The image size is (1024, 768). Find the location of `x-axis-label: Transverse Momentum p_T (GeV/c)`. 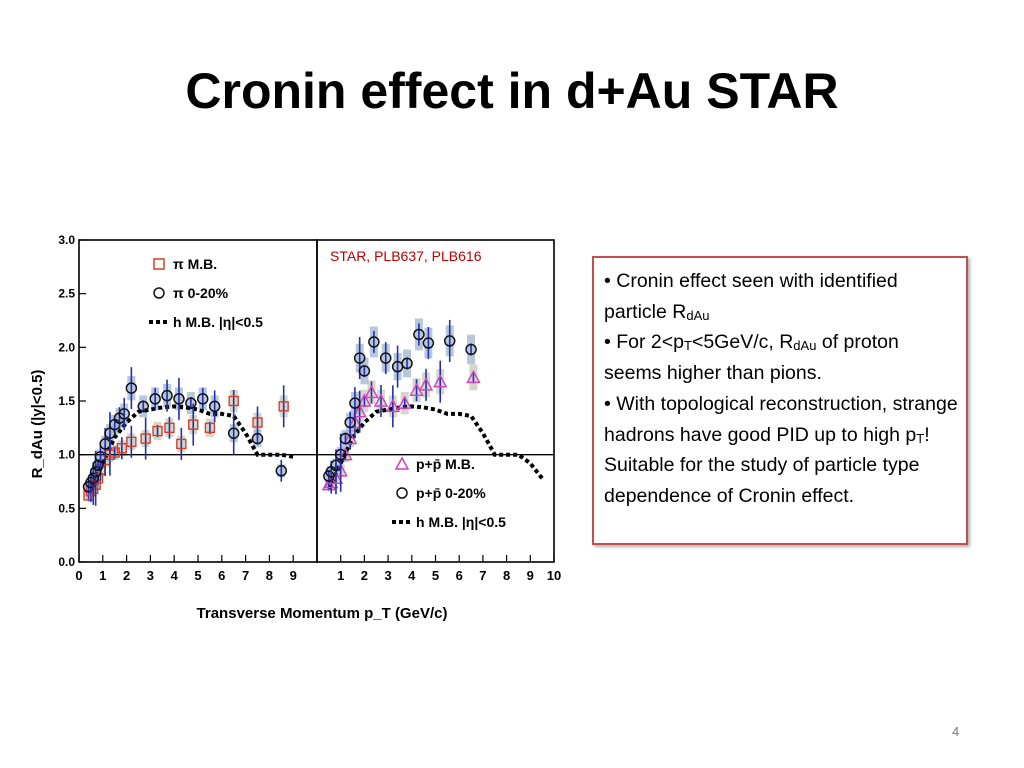

x-axis-label: Transverse Momentum p_T (GeV/c) is located at coordinates (322, 613).